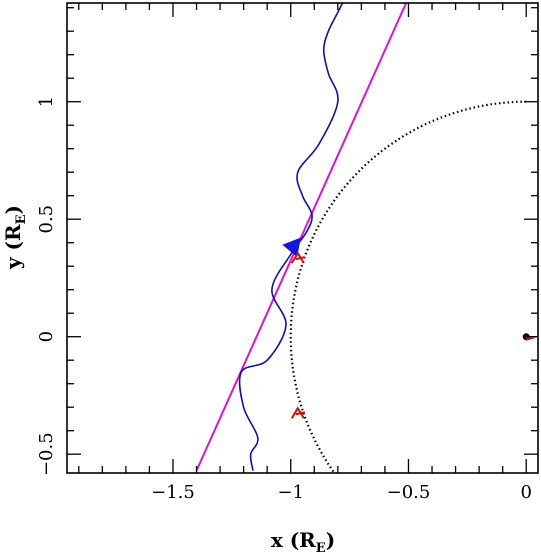 The height and width of the screenshot is (555, 541). What do you see at coordinates (15, 237) in the screenshot?
I see `y-axis-label: y (RE)` at bounding box center [15, 237].